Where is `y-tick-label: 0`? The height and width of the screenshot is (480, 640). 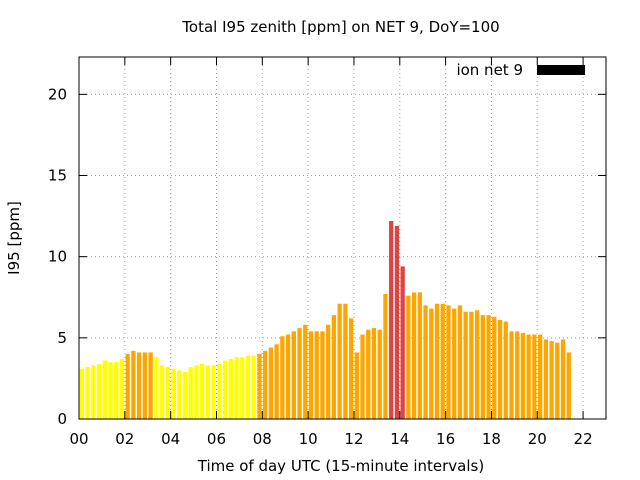
y-tick-label: 0 is located at coordinates (62, 419).